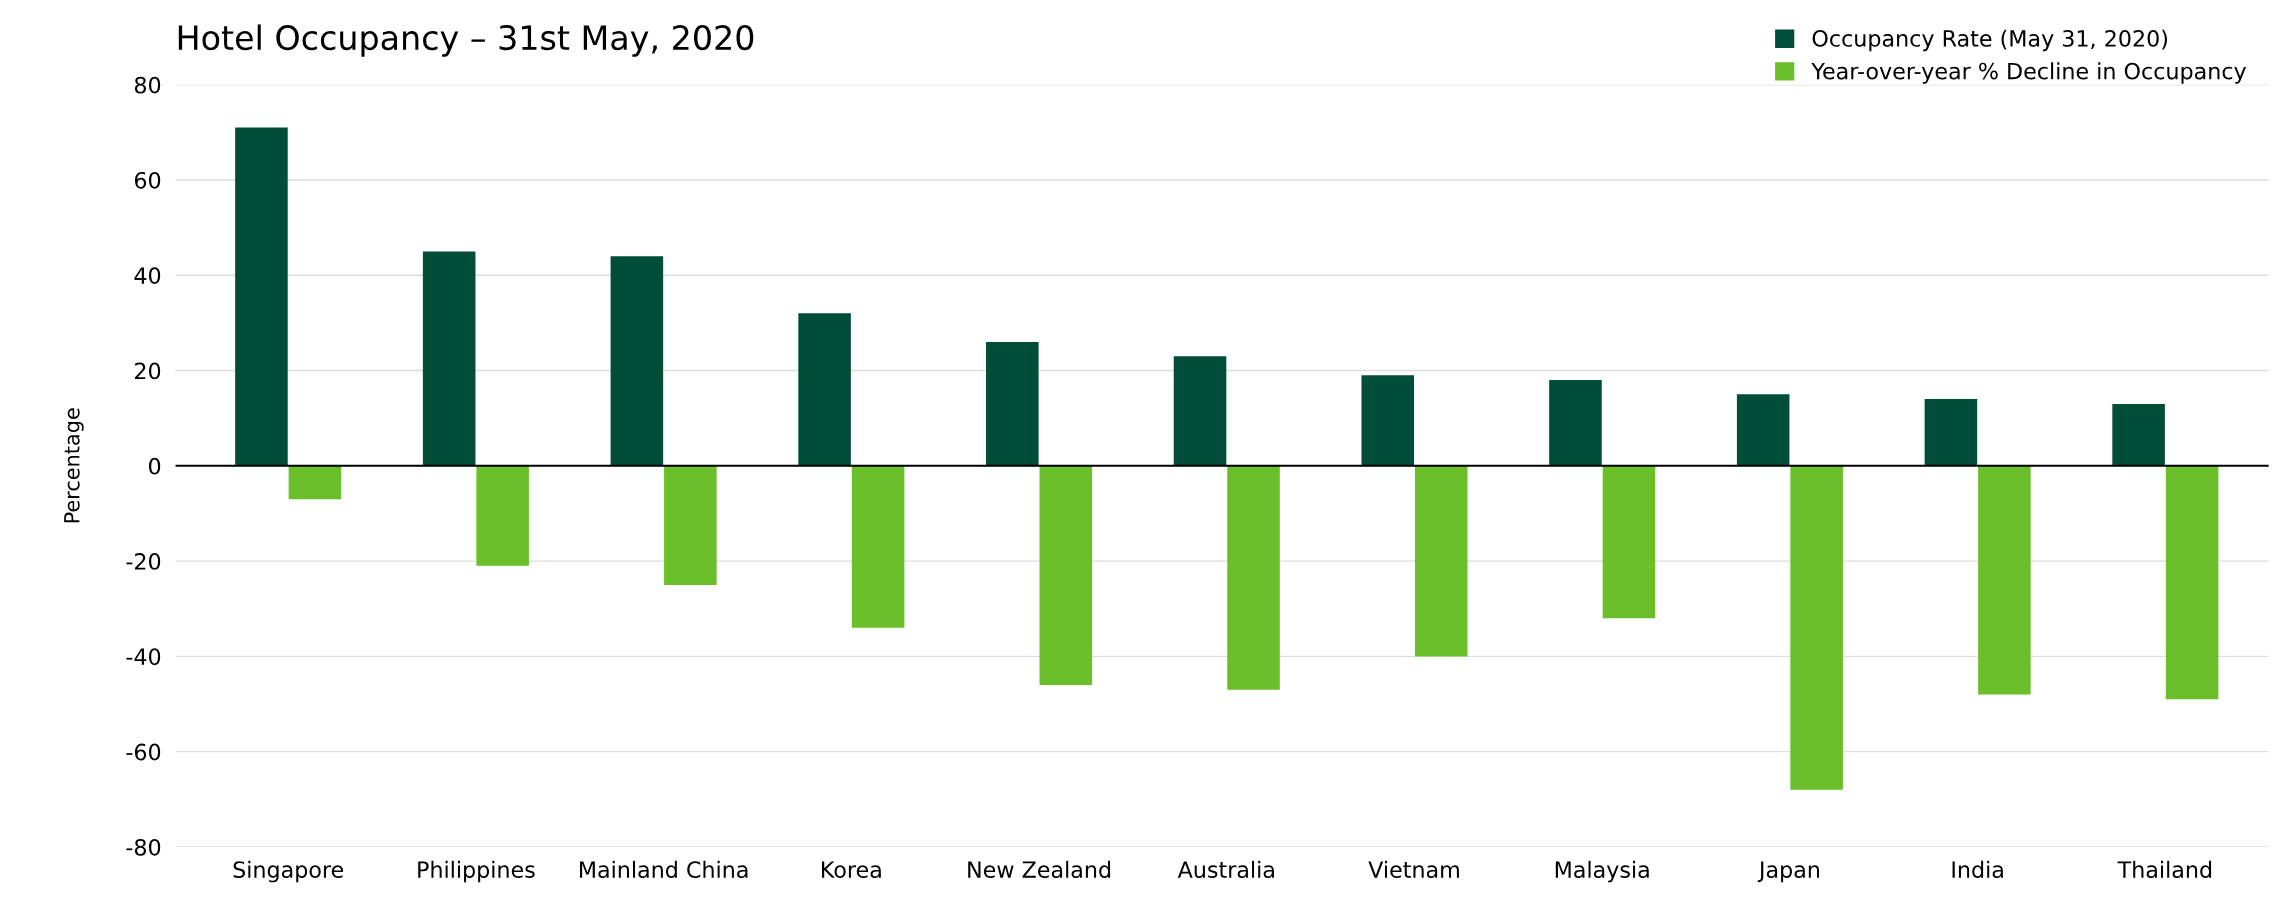 The width and height of the screenshot is (2280, 901). Describe the element at coordinates (143, 657) in the screenshot. I see `y-tick-label: -40` at that location.